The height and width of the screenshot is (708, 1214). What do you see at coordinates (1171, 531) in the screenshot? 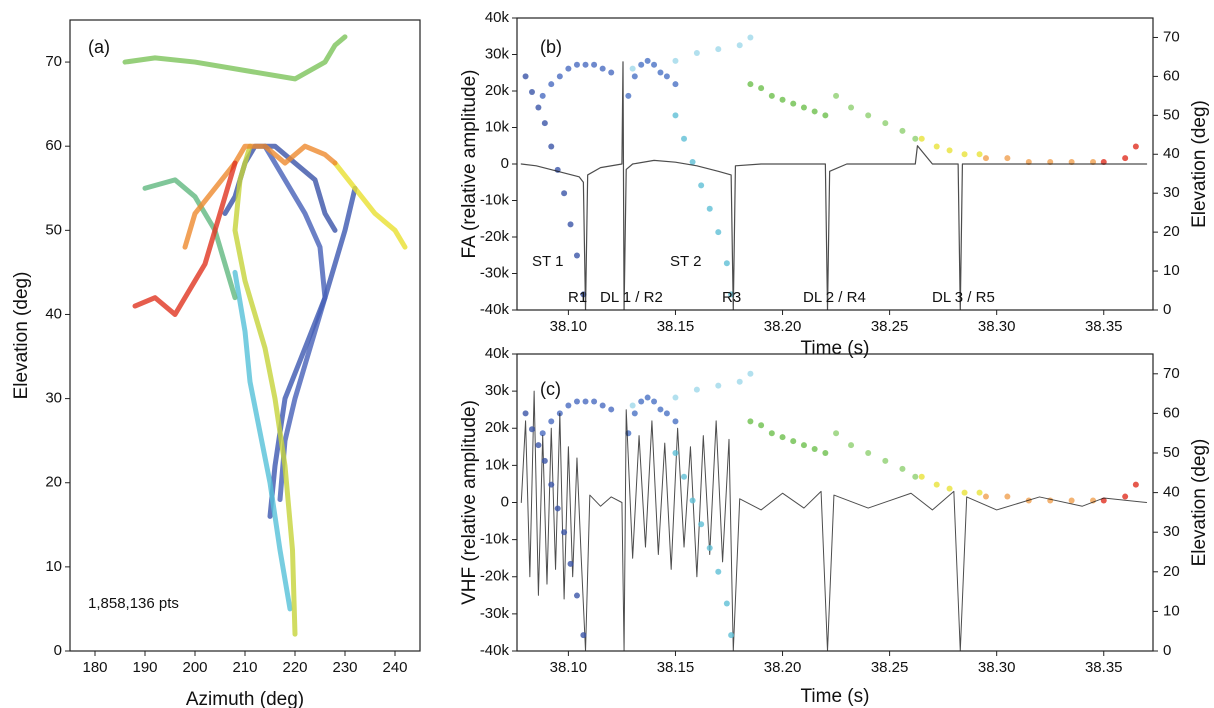
I see `y2-tick-label: 30` at bounding box center [1171, 531].